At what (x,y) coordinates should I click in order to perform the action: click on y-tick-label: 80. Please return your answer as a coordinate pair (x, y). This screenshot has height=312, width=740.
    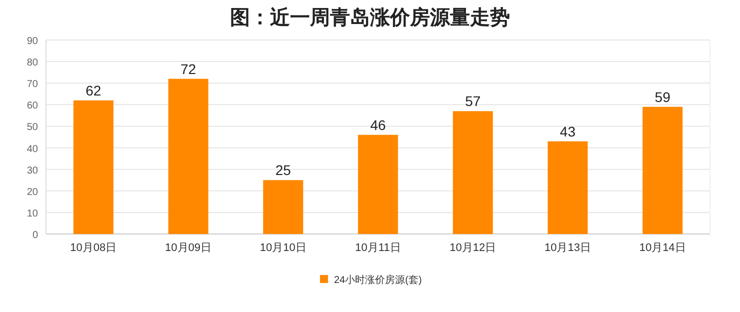
    Looking at the image, I should click on (32, 63).